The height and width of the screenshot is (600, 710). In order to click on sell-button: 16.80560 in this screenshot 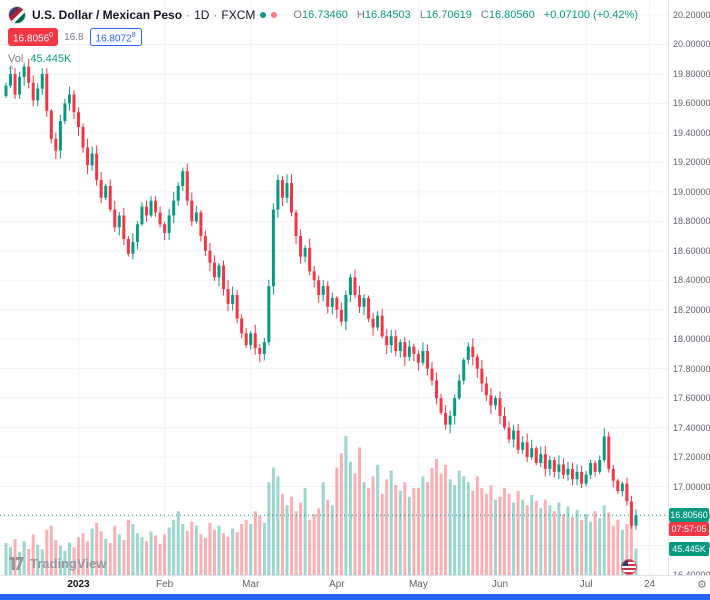, I will do `click(33, 37)`.